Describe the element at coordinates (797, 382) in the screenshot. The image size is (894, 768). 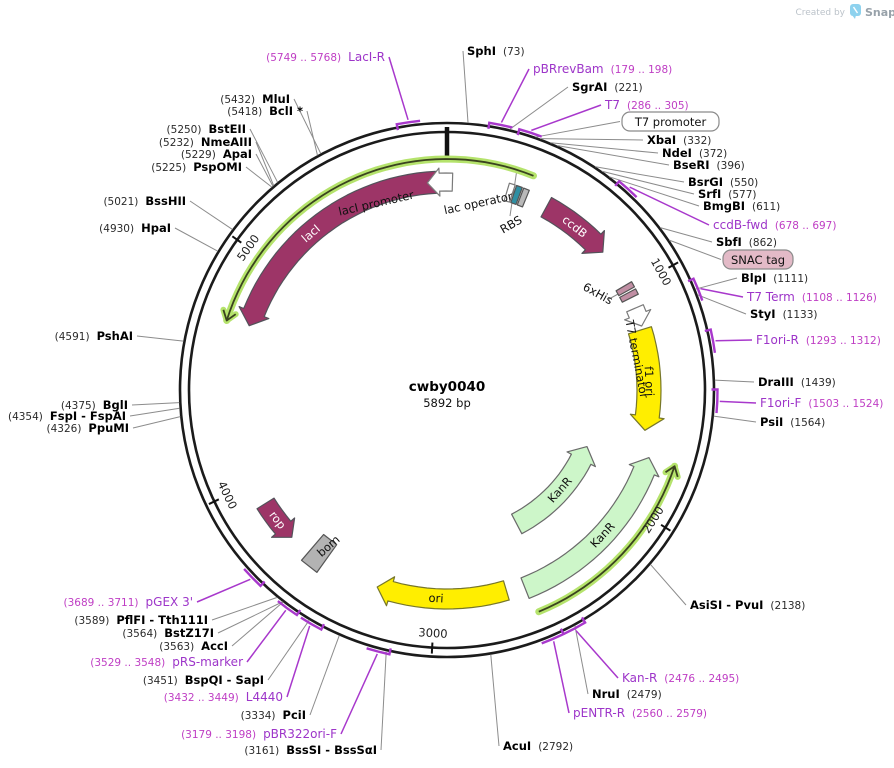
I see `site-label-draiii: DraIII (1439)` at that location.